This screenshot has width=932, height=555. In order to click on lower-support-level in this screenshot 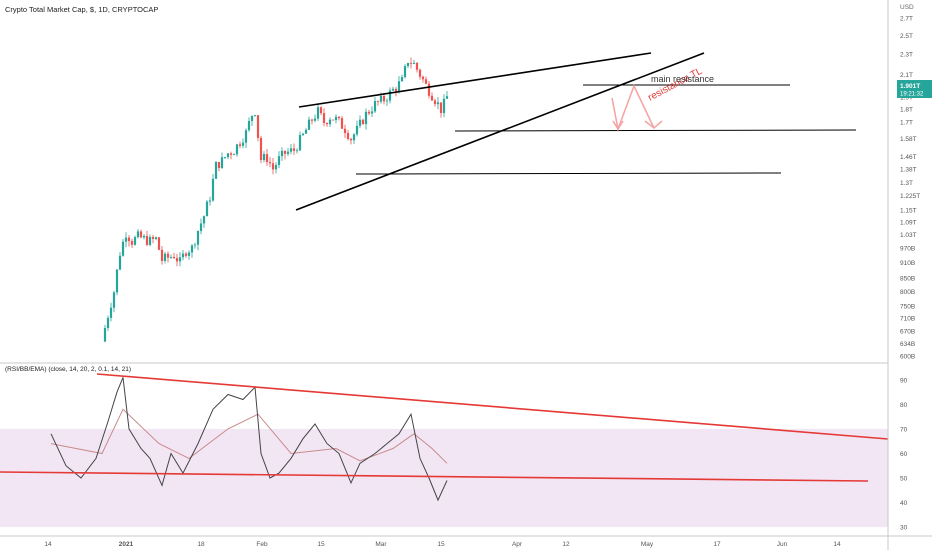, I will do `click(568, 173)`.